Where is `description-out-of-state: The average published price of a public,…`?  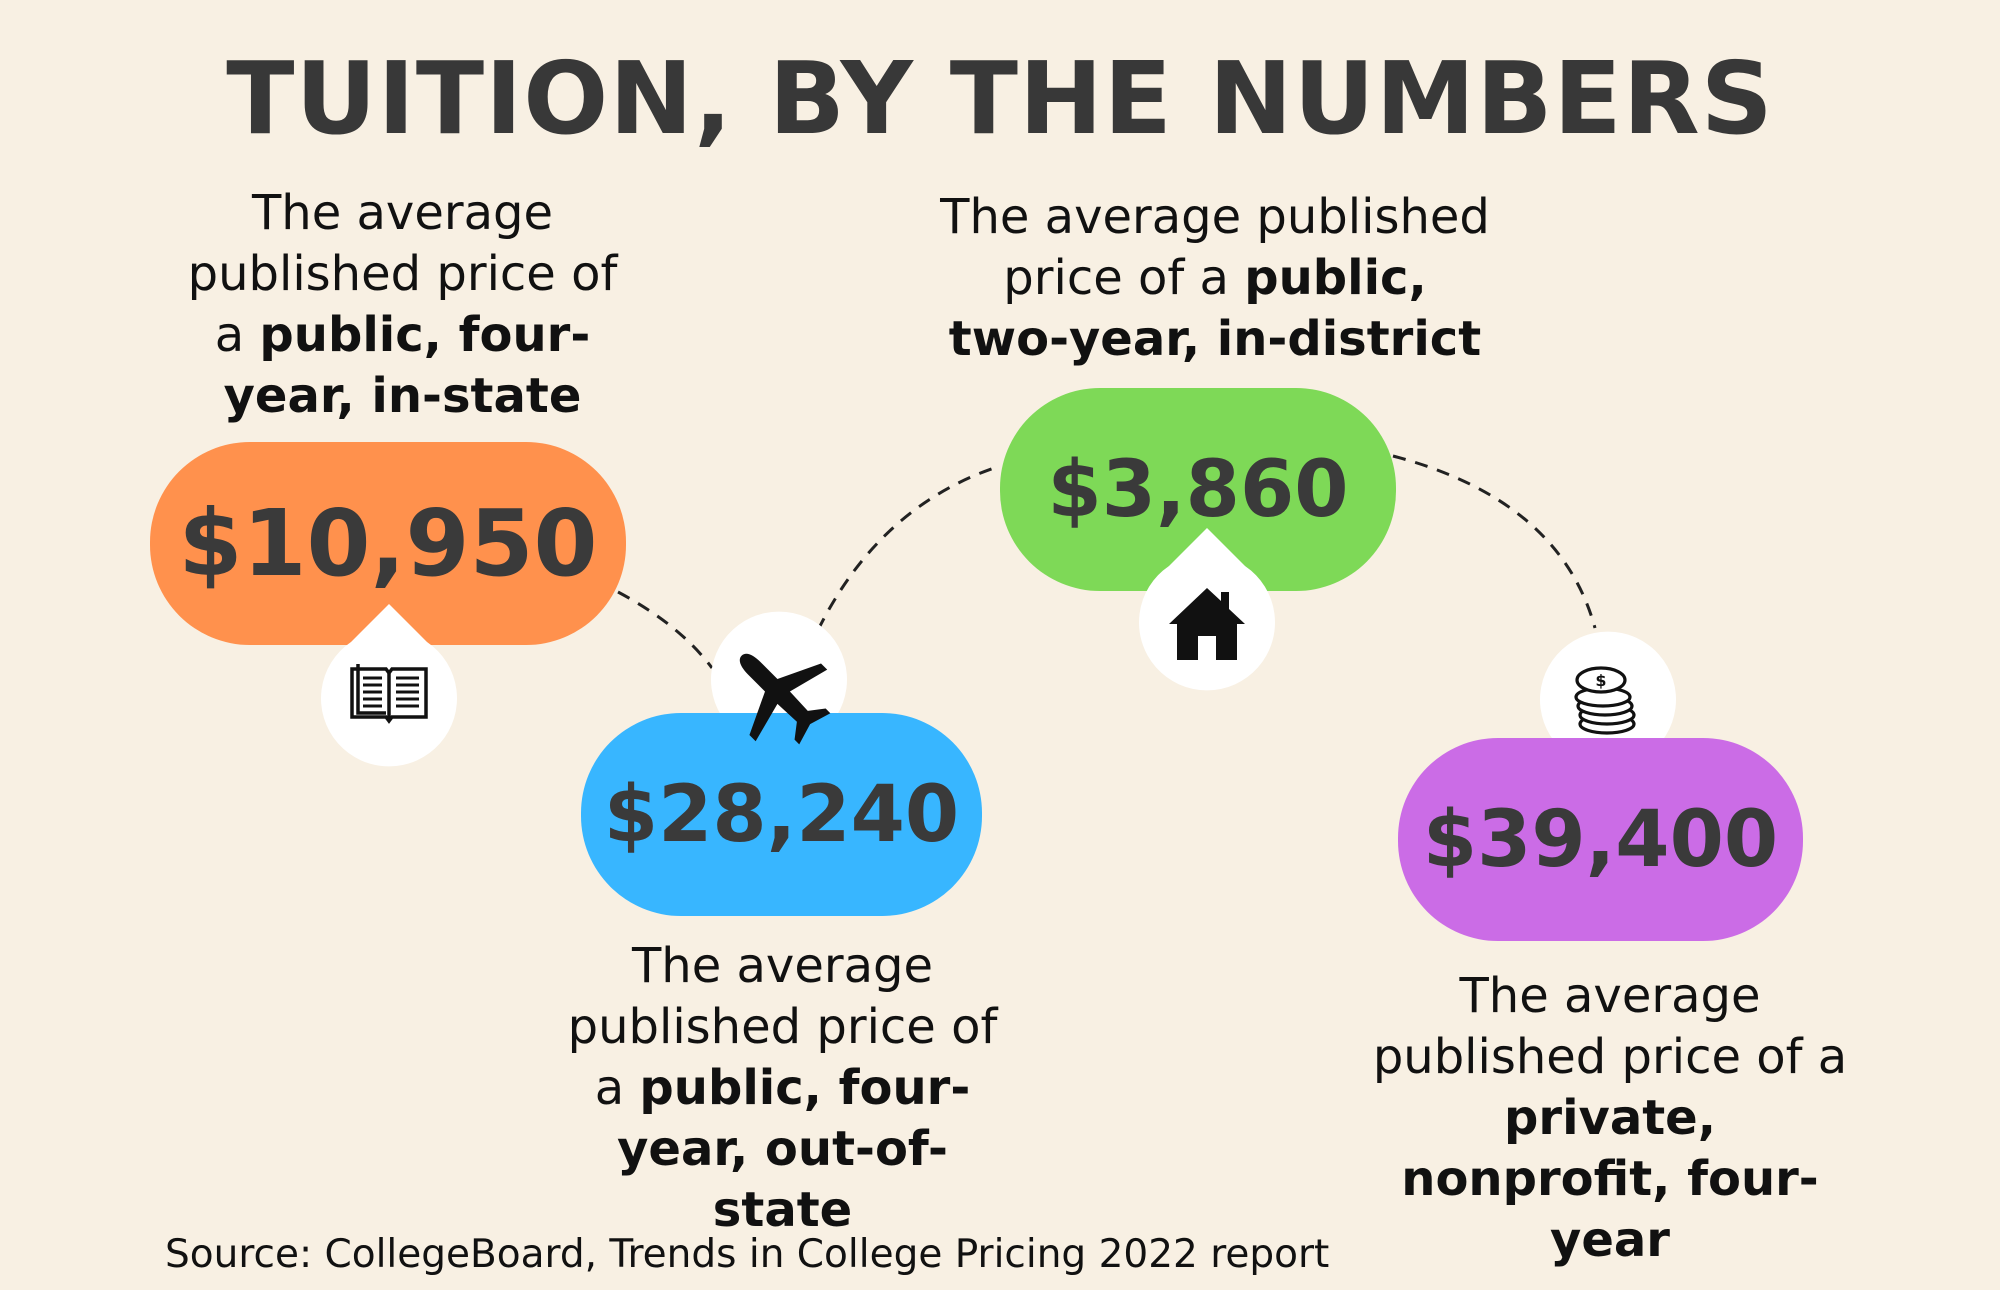
description-out-of-state: The average published price of a public,… is located at coordinates (782, 1088).